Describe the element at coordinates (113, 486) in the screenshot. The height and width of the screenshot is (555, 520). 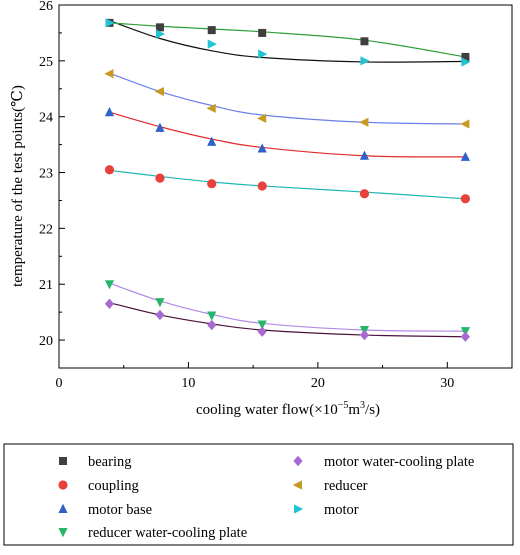
I see `legend-entry-label: coupling` at that location.